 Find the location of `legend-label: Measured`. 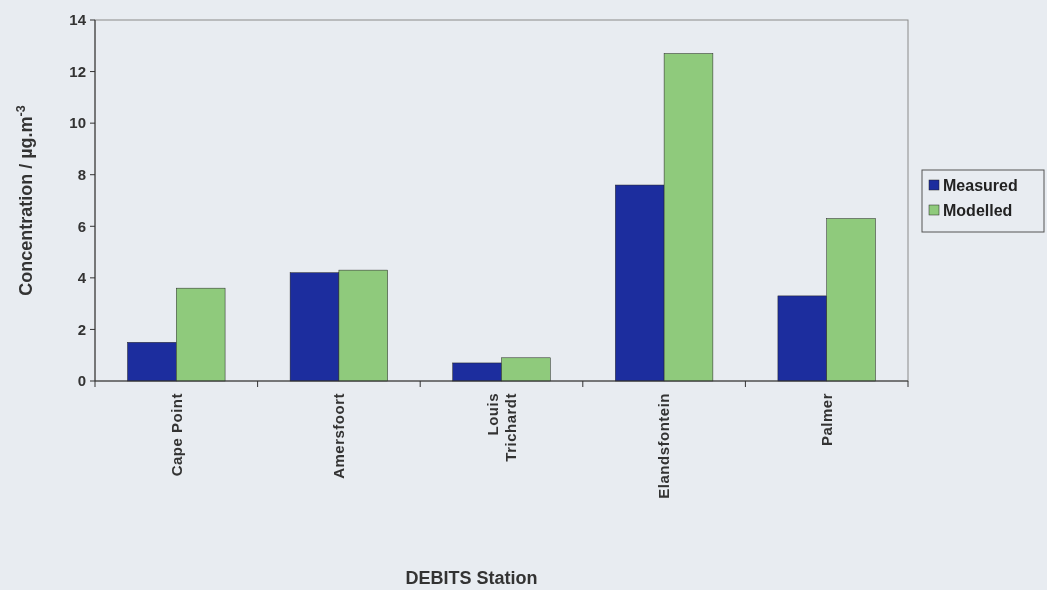

legend-label: Measured is located at coordinates (980, 185).